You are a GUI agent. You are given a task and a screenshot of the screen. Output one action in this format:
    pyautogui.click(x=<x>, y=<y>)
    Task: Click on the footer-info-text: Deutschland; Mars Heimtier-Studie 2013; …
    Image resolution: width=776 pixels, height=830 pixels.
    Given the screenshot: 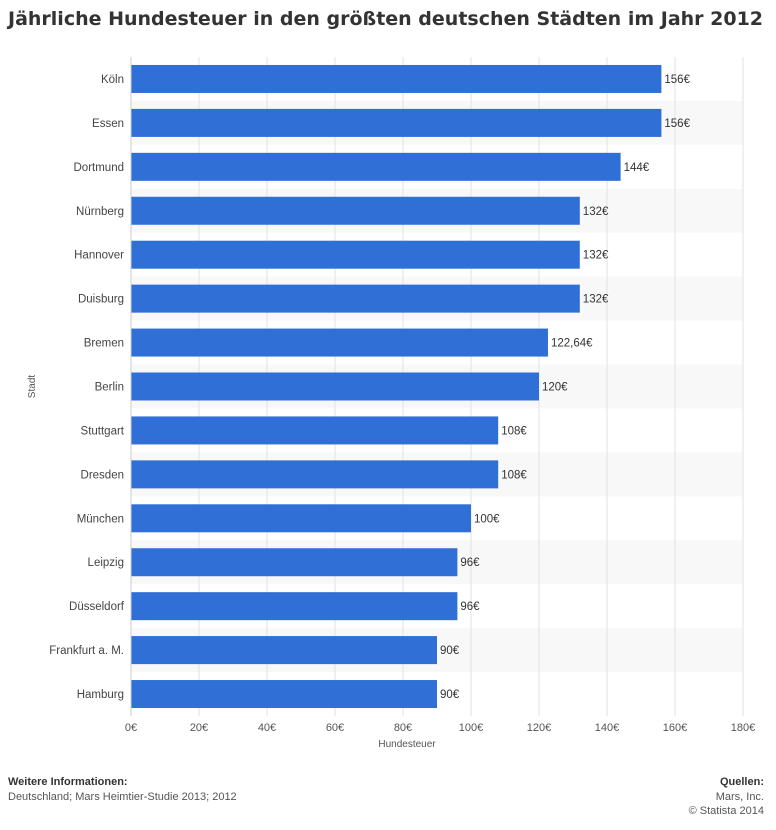 What is the action you would take?
    pyautogui.click(x=122, y=797)
    